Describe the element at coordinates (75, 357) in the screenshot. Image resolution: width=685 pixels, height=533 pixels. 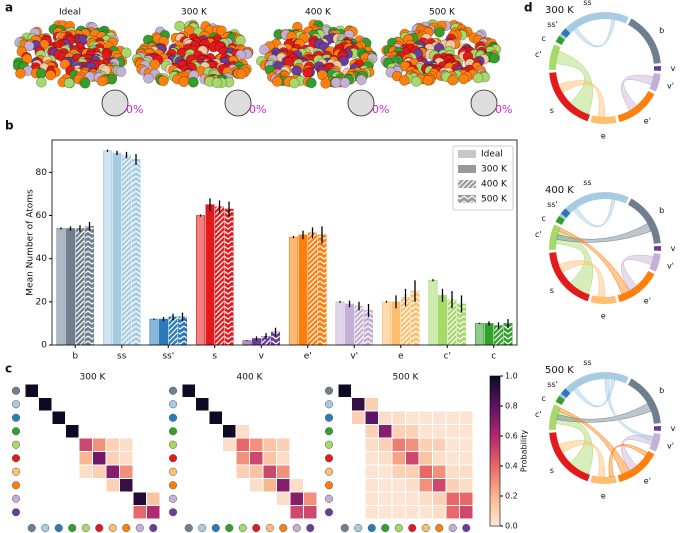
I see `x-tick-label: b` at that location.